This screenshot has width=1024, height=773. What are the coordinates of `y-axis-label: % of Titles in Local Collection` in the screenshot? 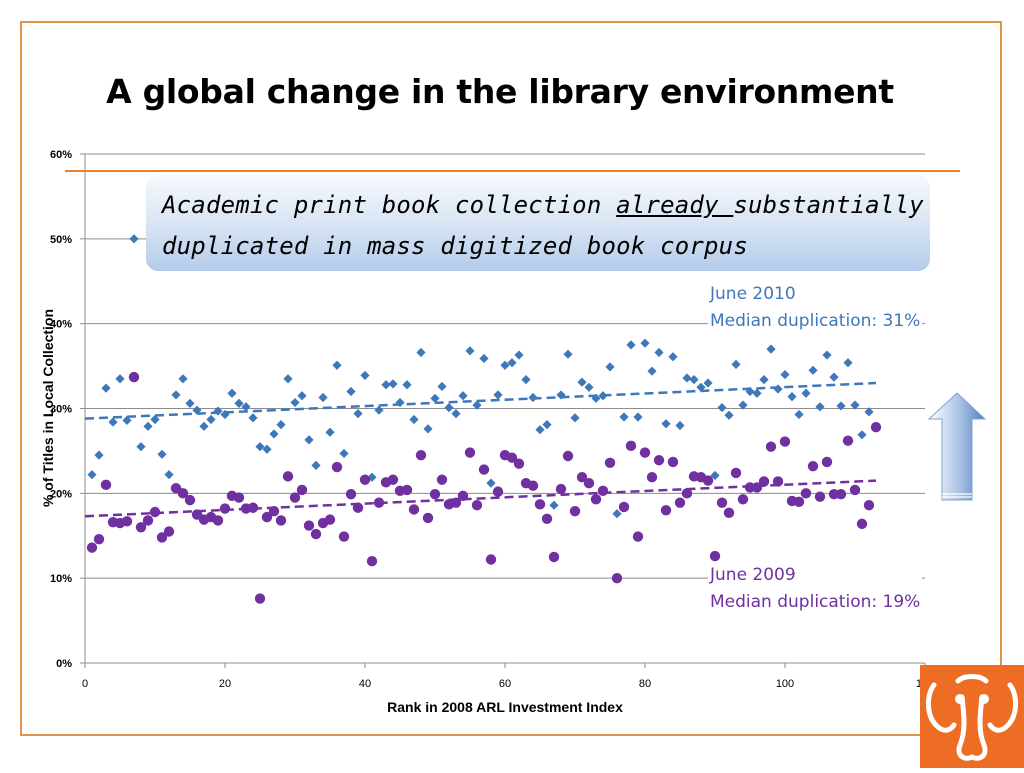 It's located at (48, 408).